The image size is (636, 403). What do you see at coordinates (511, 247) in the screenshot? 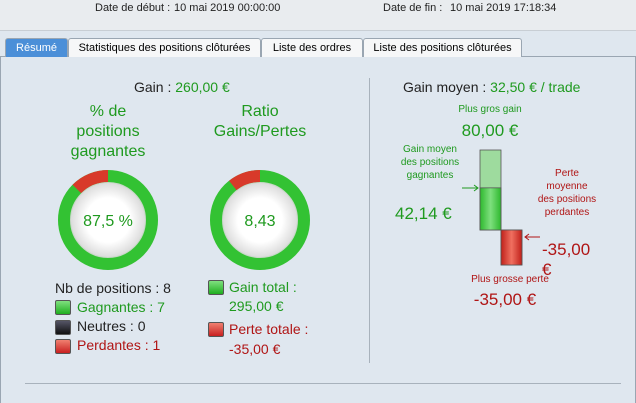
I see `bar-avg-loss` at bounding box center [511, 247].